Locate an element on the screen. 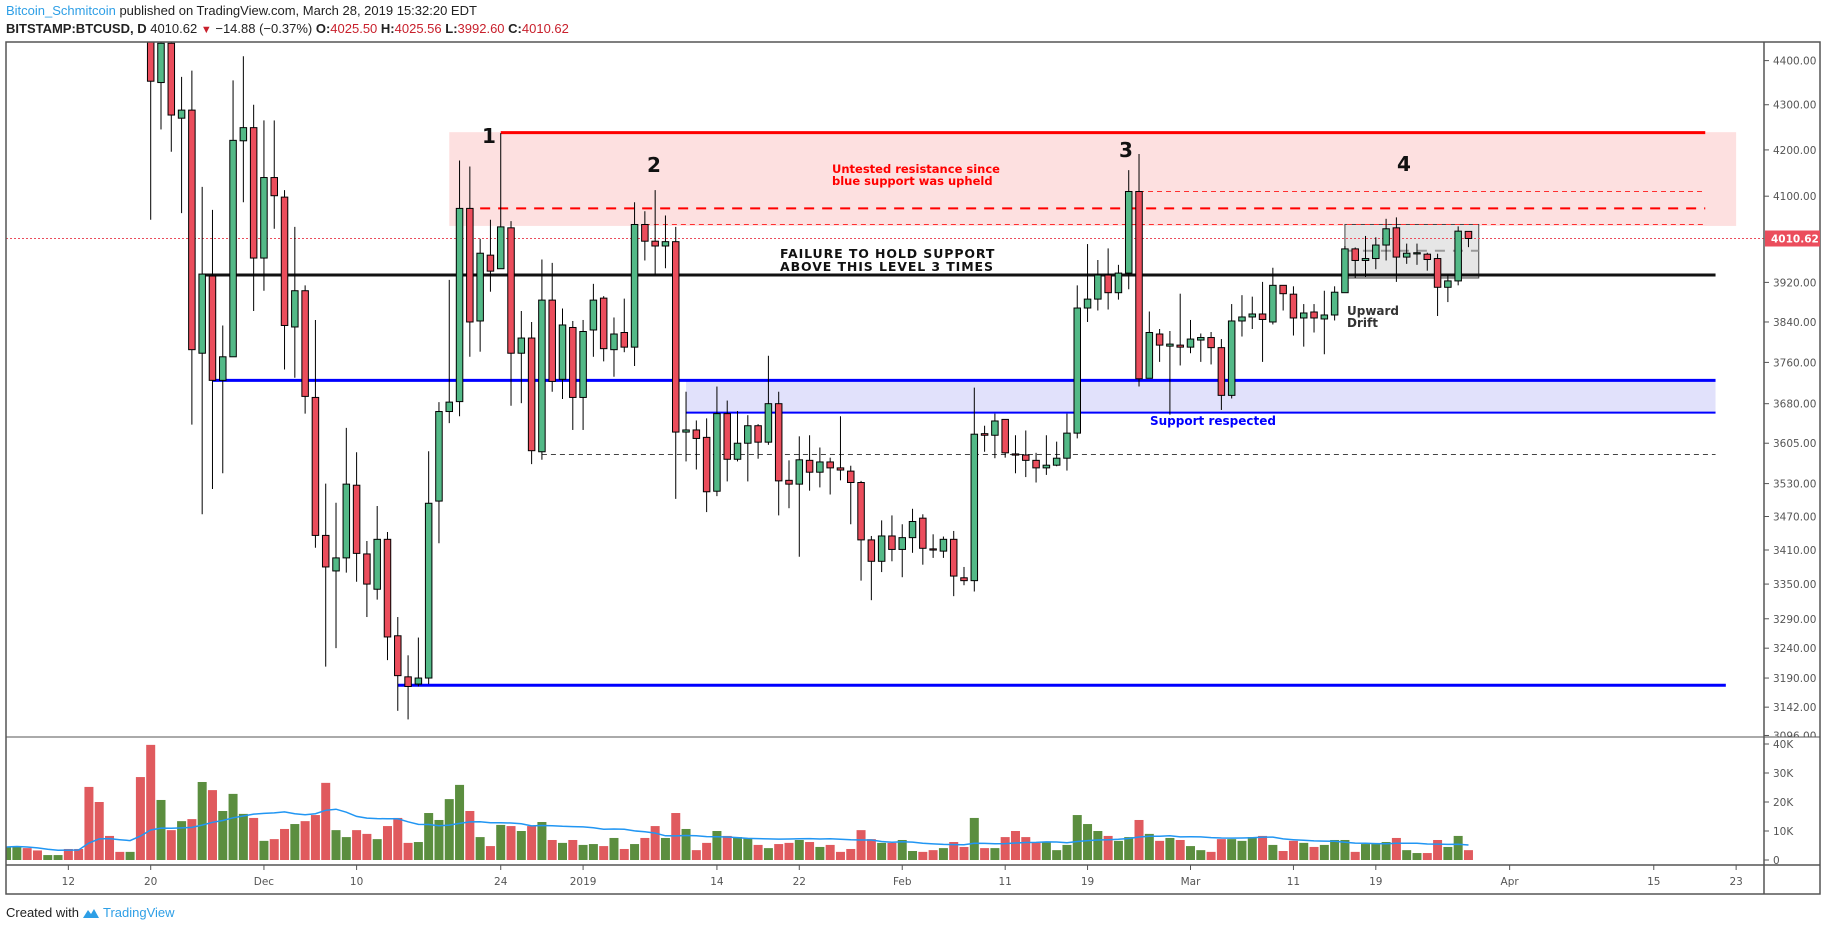  resistance-zone is located at coordinates (1093, 179).